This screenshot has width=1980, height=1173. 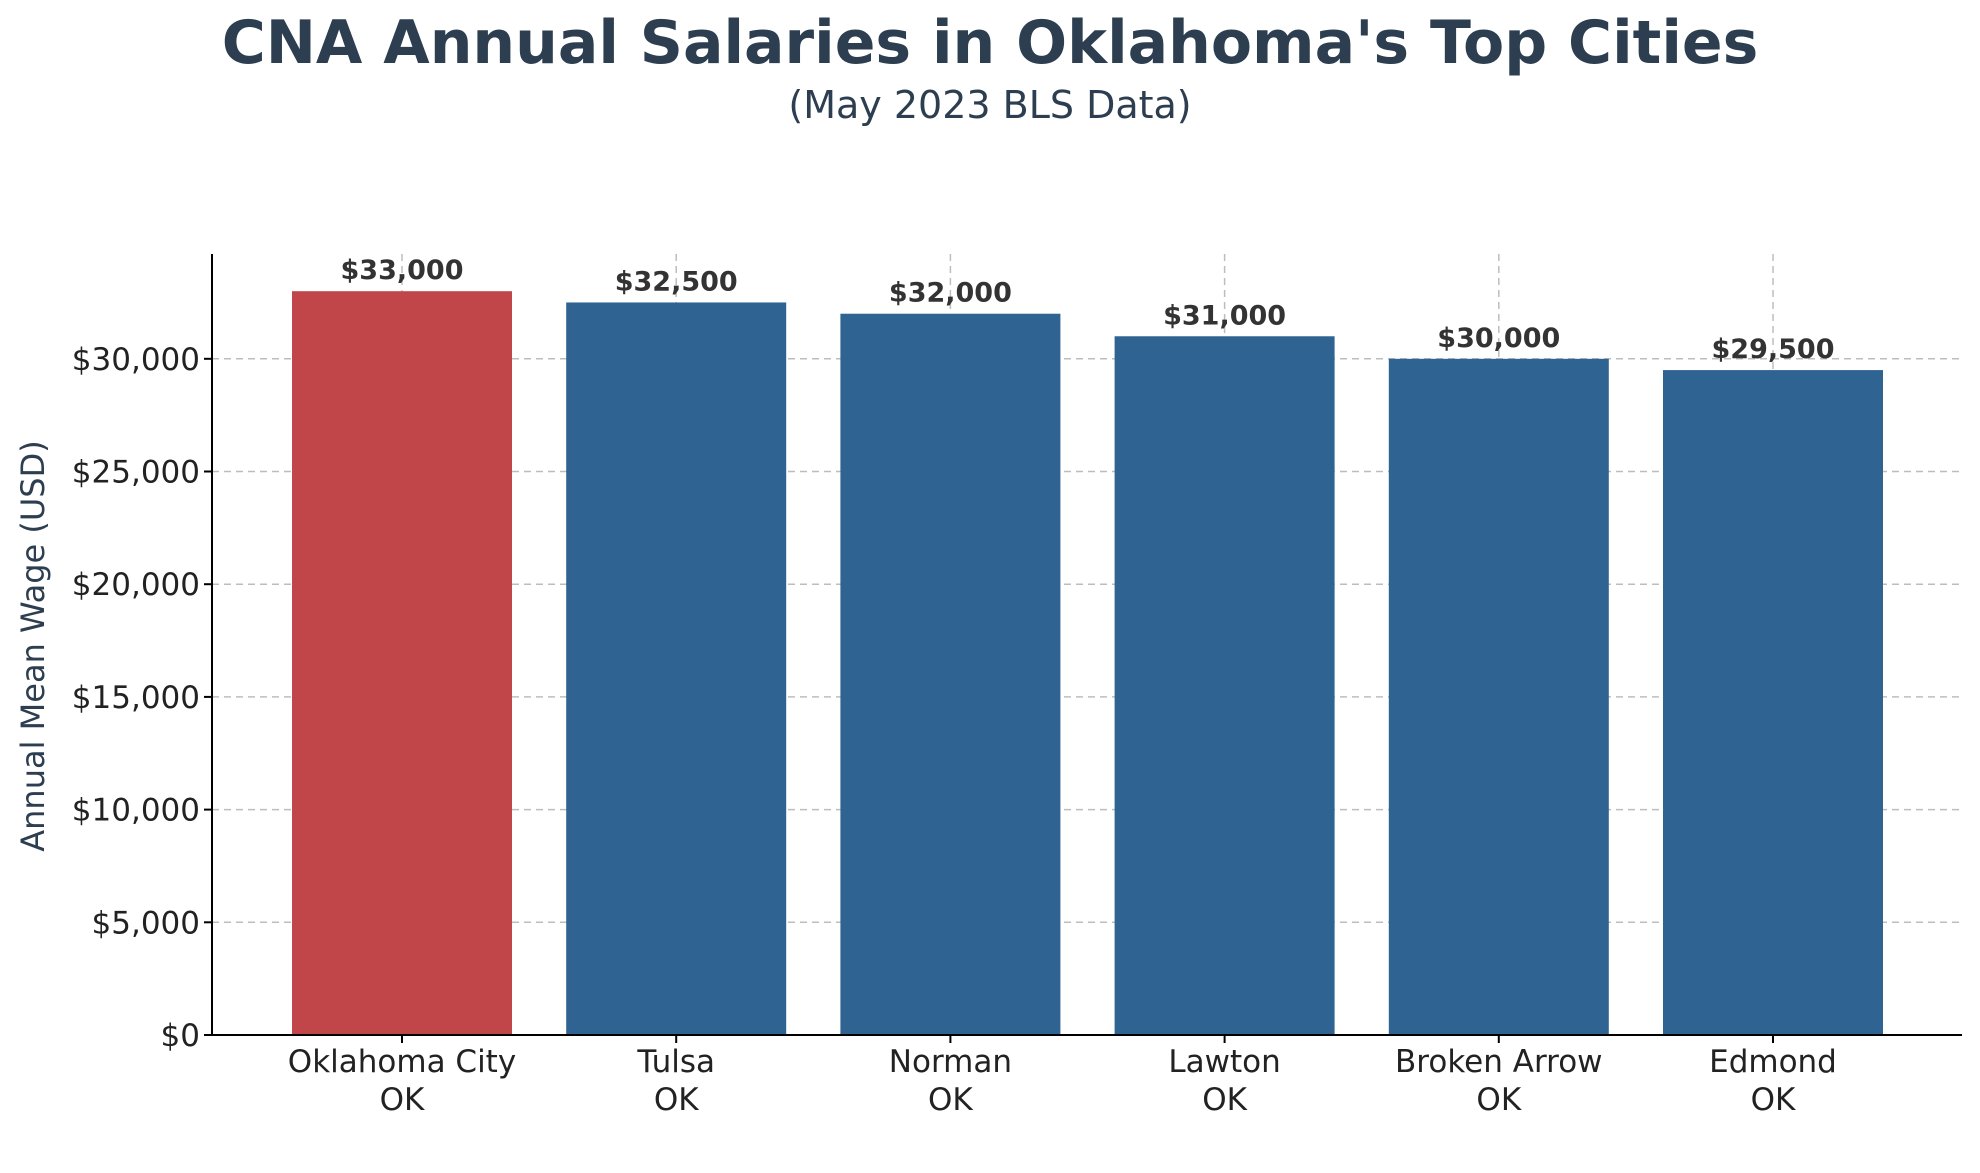 What do you see at coordinates (136, 585) in the screenshot?
I see `y-tick-label: $20,000` at bounding box center [136, 585].